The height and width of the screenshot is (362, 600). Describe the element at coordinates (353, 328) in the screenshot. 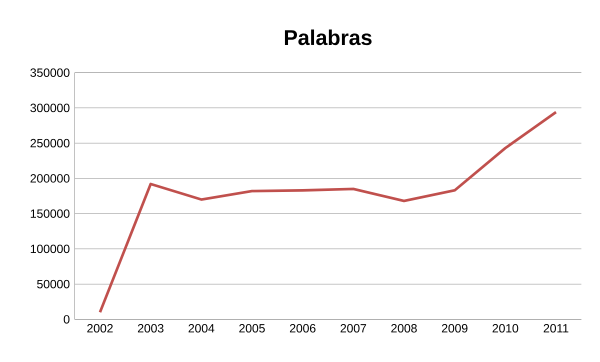

I see `x-tick-label: 2007` at that location.